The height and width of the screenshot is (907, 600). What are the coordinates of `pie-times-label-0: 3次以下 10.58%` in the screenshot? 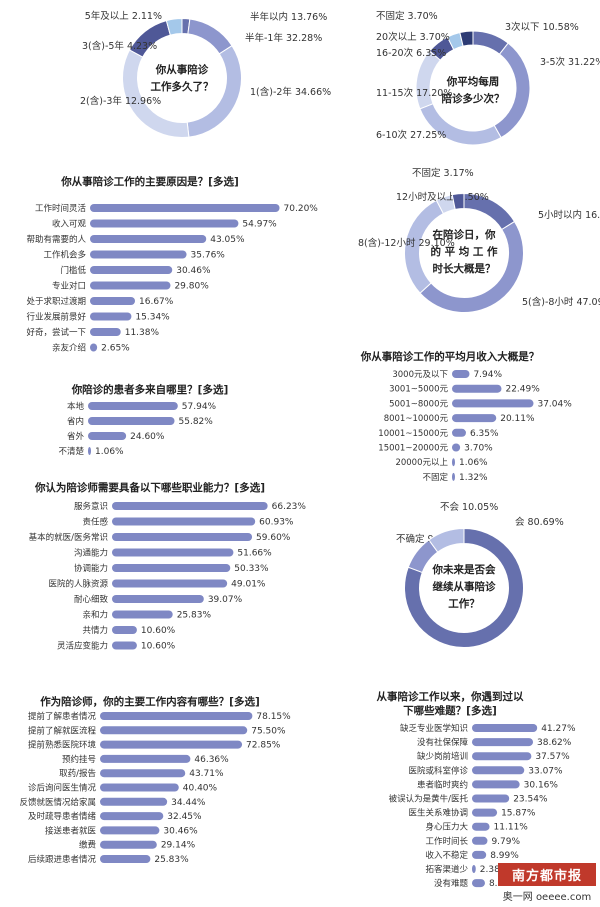 It's located at (542, 27).